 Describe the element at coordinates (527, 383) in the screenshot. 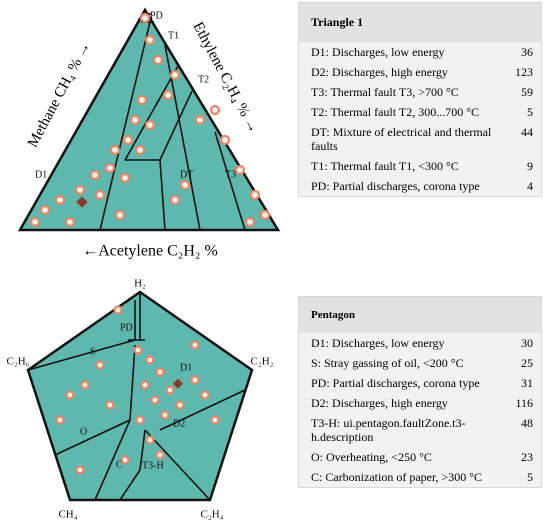

I see `fault-count: 31` at that location.